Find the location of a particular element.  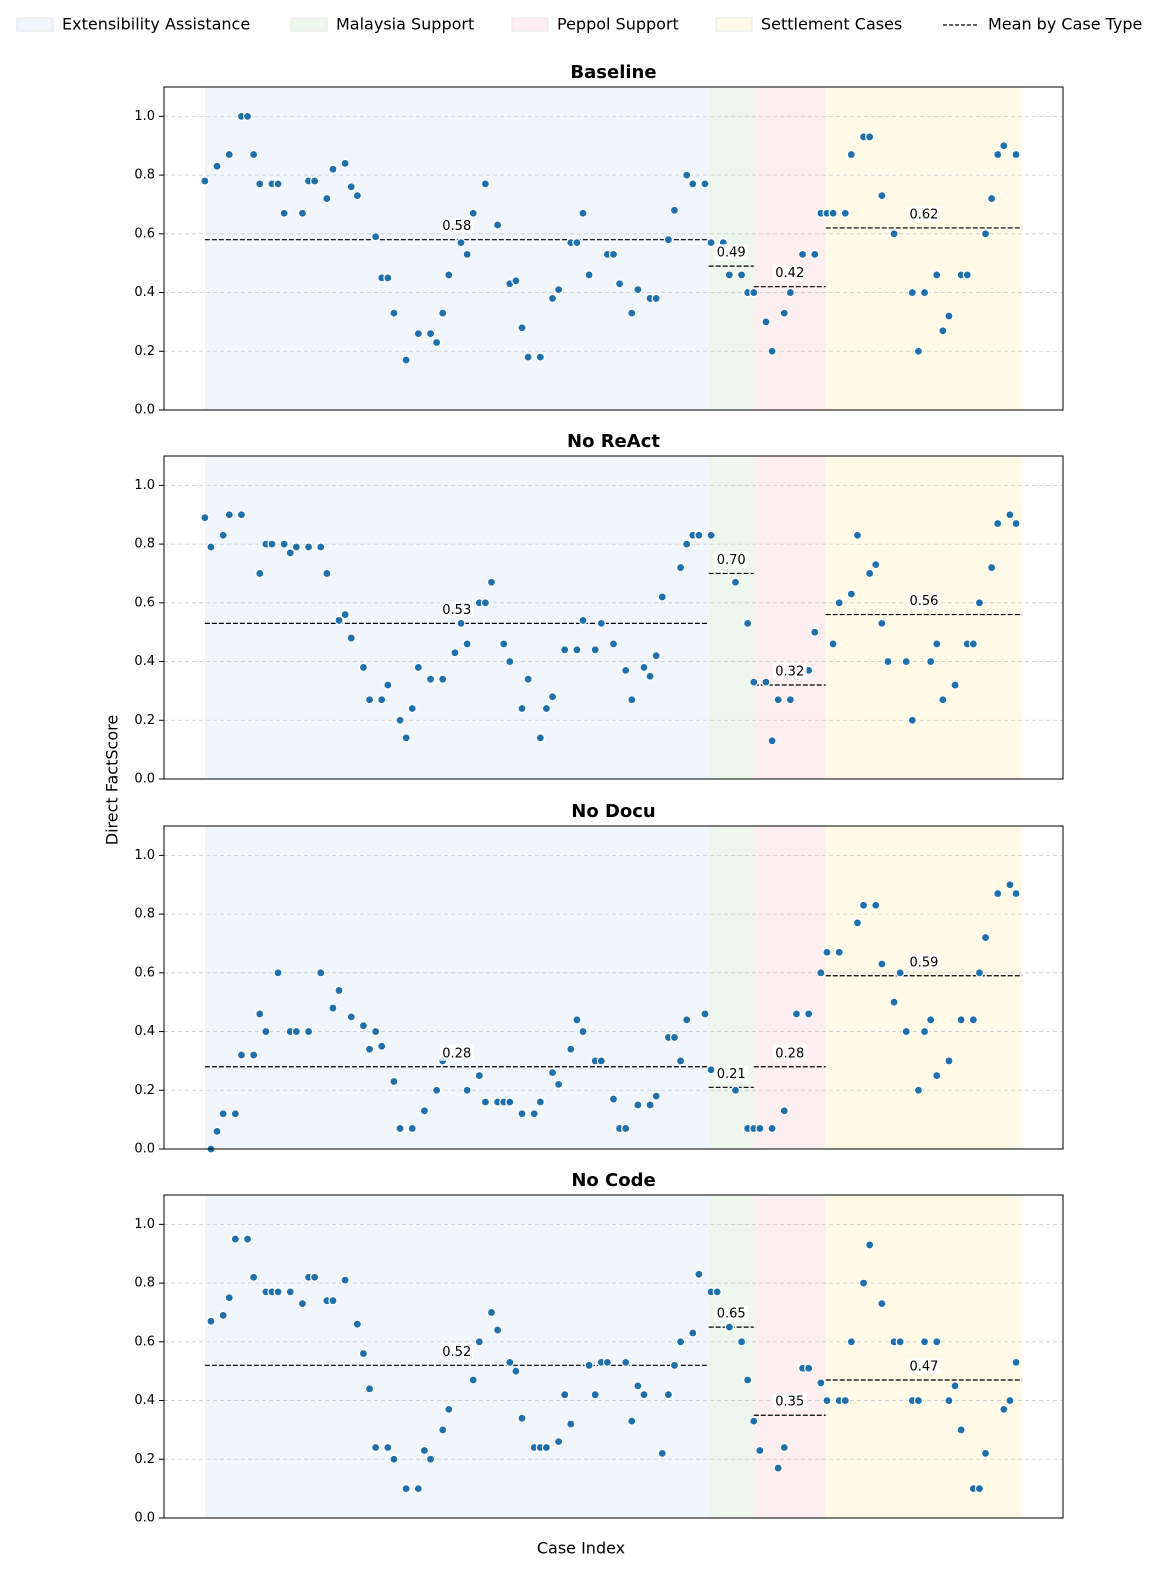

panel-title: No Code is located at coordinates (613, 1180).